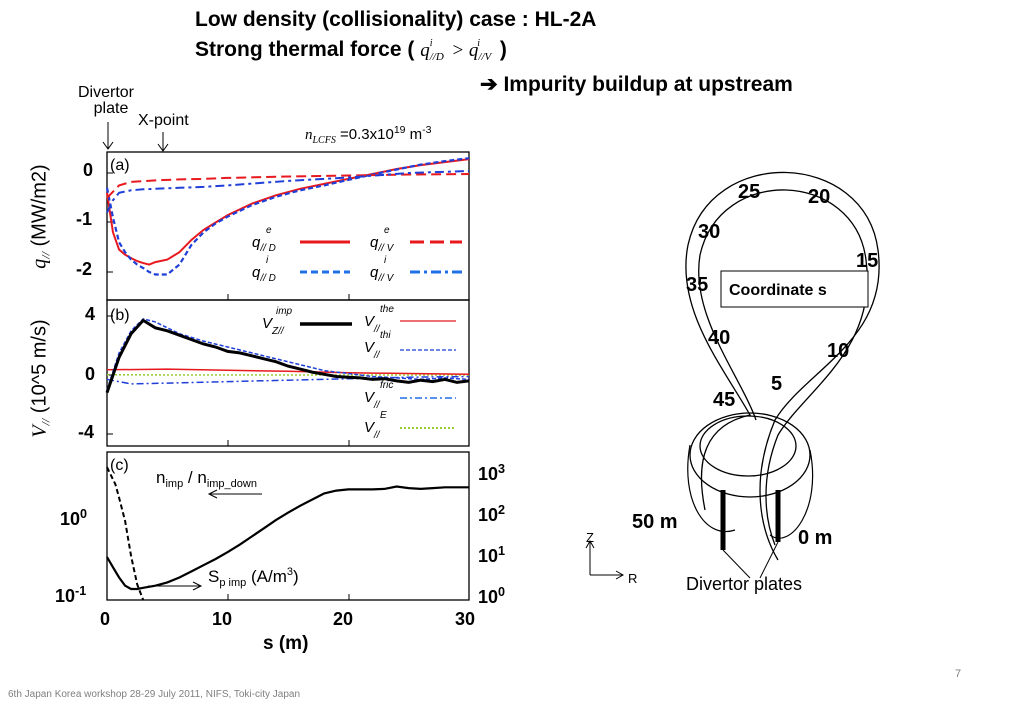 This screenshot has height=708, width=1023. What do you see at coordinates (867, 261) in the screenshot?
I see `s-label-15: 15` at bounding box center [867, 261].